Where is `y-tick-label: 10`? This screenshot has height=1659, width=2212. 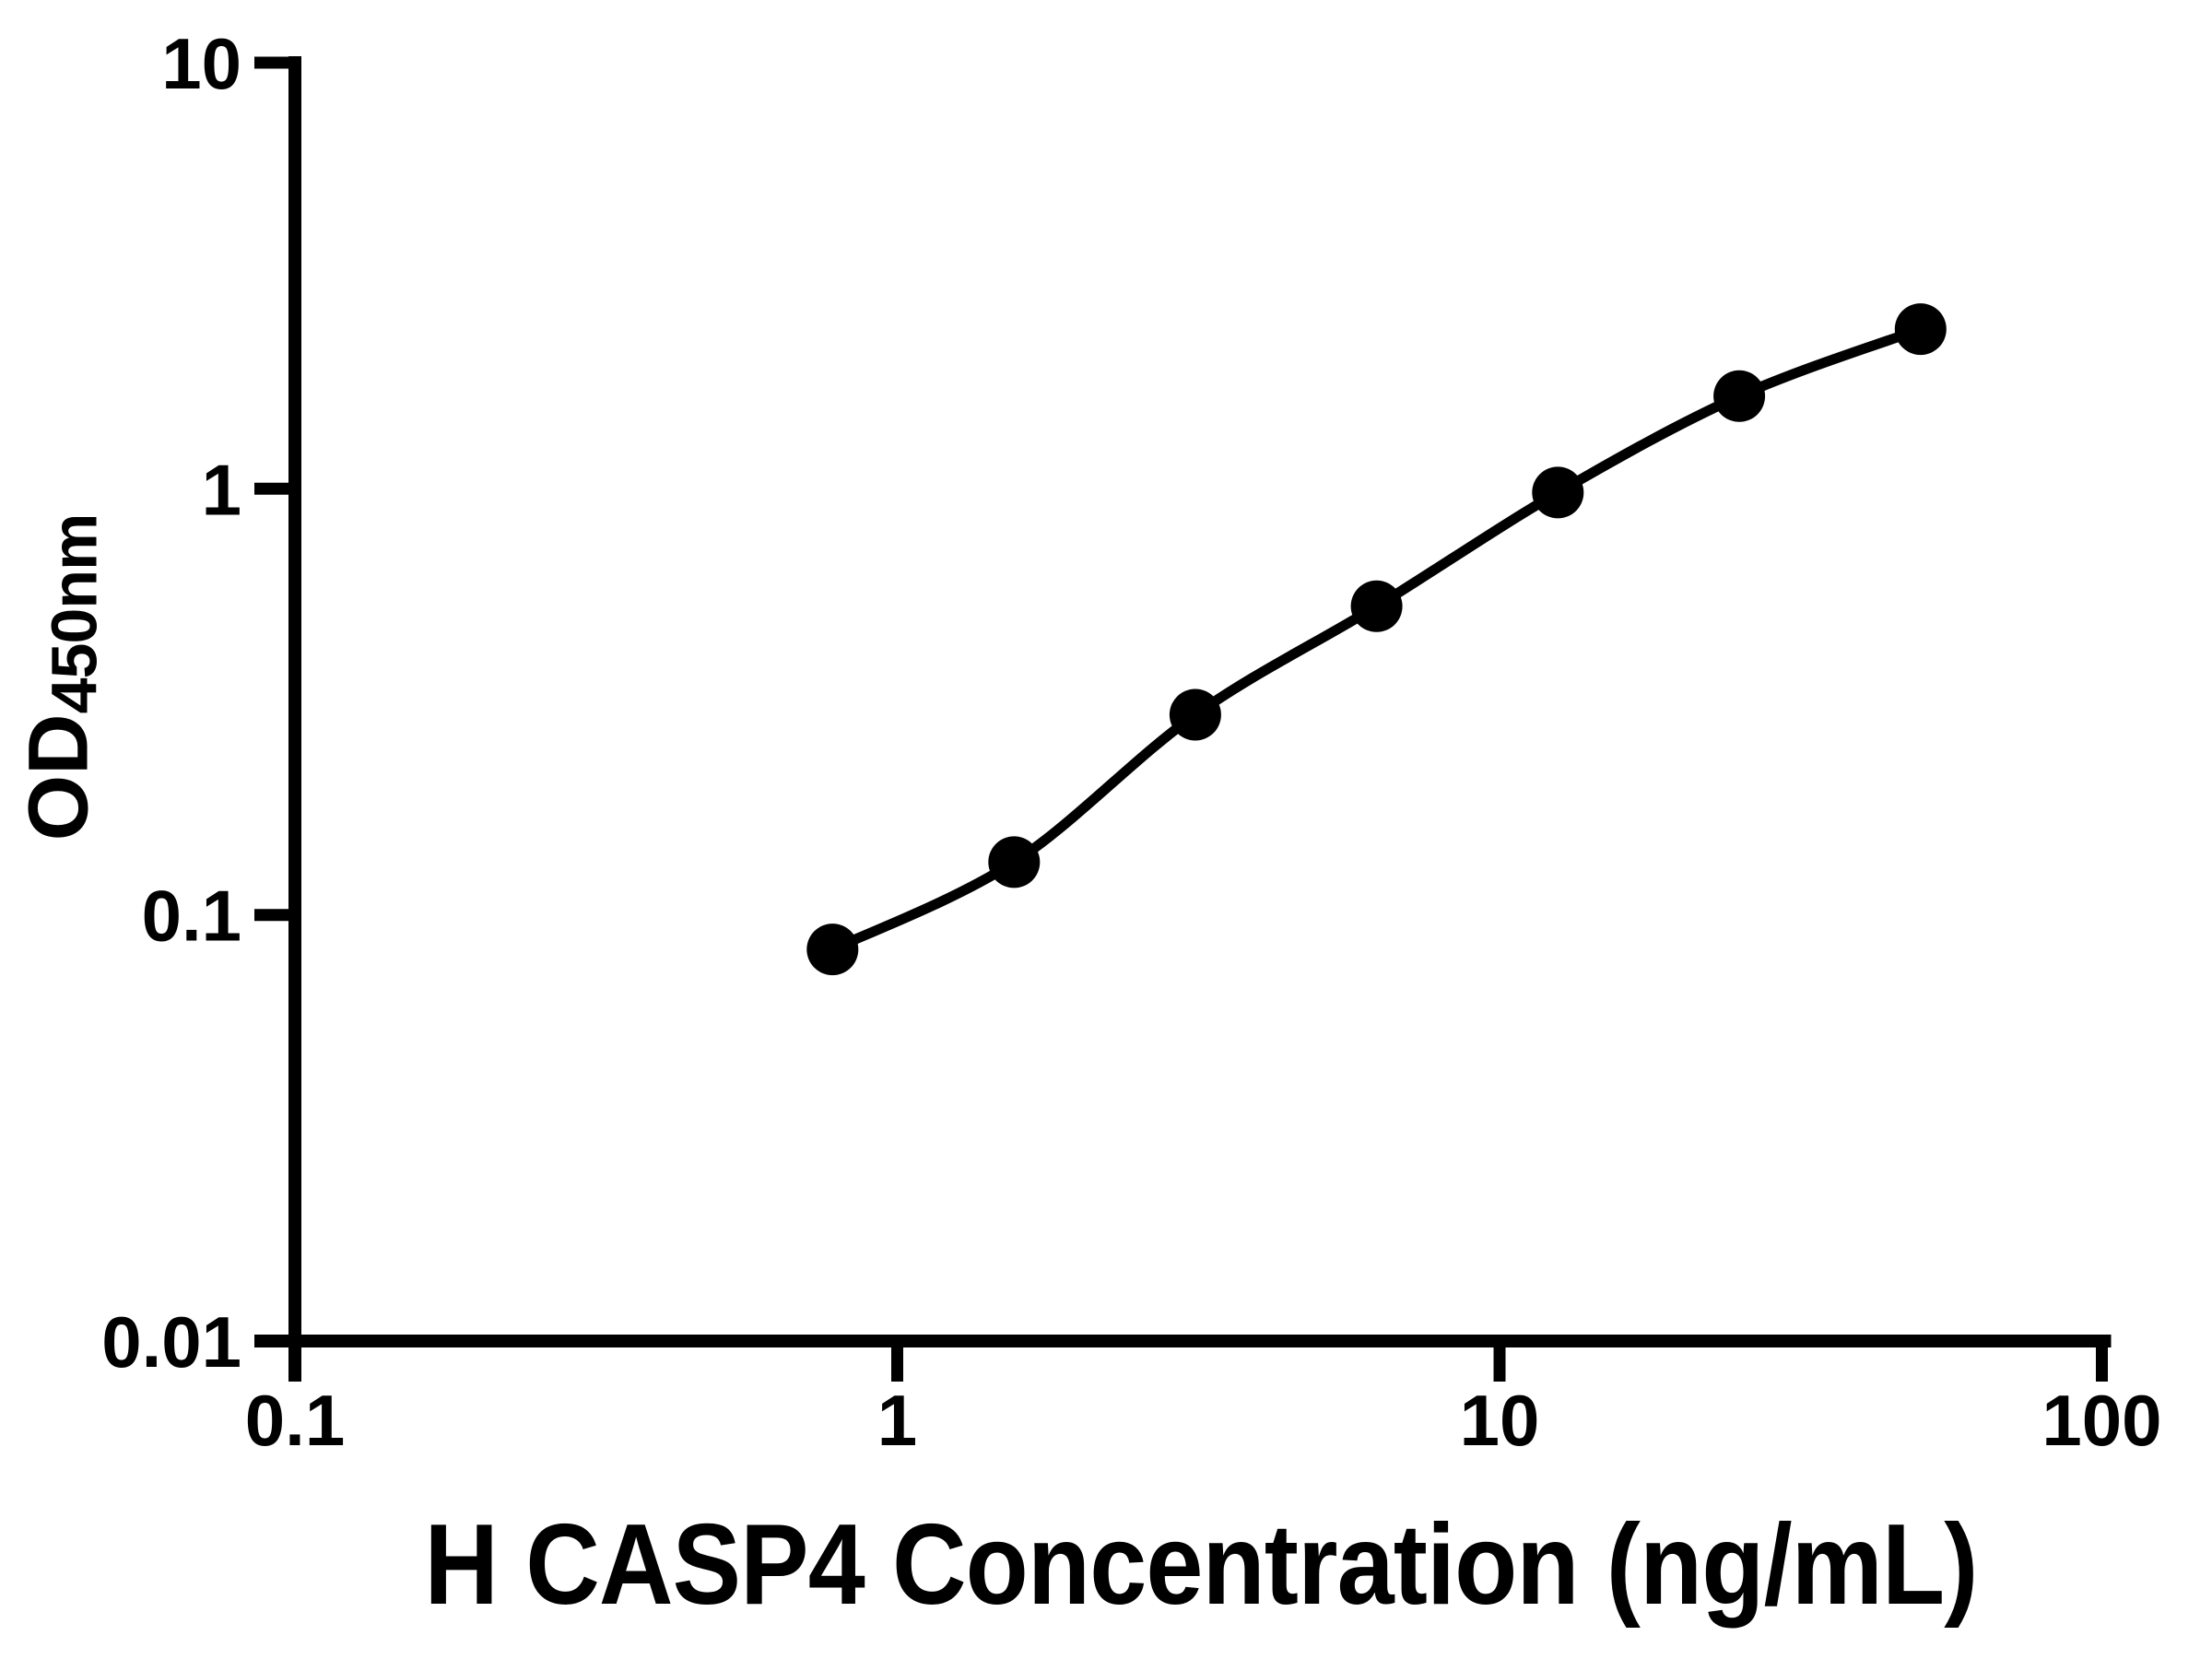
y-tick-label: 10 is located at coordinates (201, 63).